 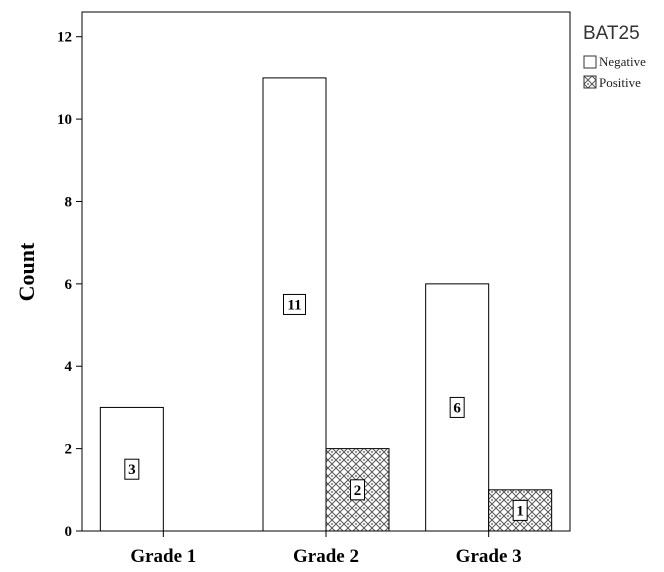 I want to click on data-label: 1, so click(x=520, y=511).